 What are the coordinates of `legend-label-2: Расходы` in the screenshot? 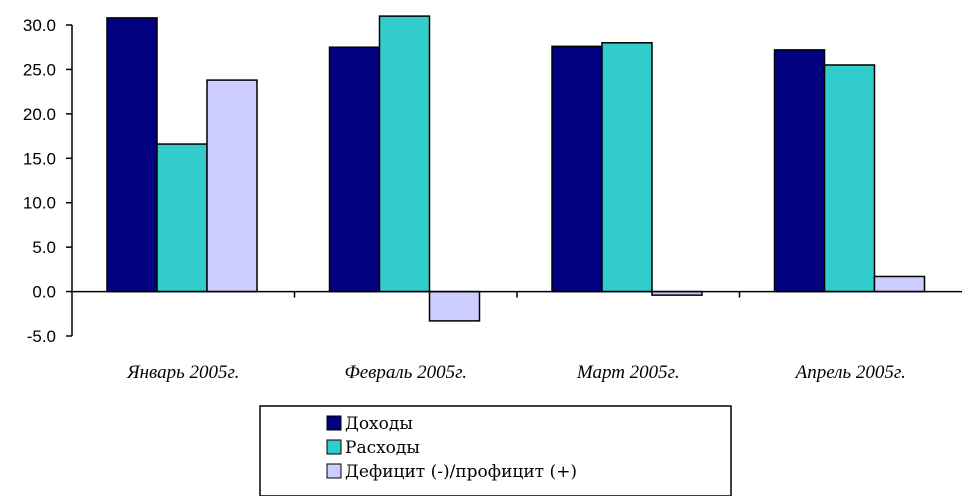 It's located at (382, 448).